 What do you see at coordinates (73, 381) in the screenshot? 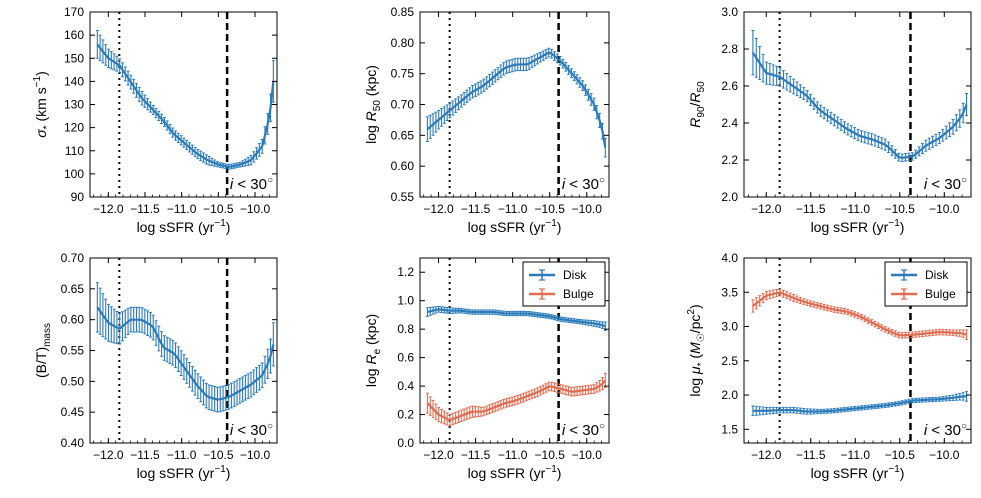
I see `y-tick-label: 0.50` at bounding box center [73, 381].